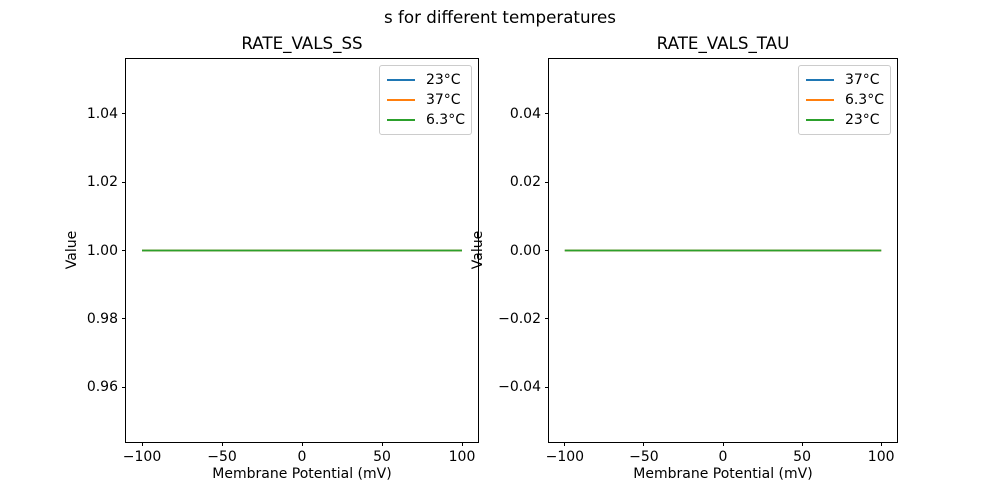 The height and width of the screenshot is (500, 1000). What do you see at coordinates (525, 250) in the screenshot?
I see `y-tick-label: 0.00` at bounding box center [525, 250].